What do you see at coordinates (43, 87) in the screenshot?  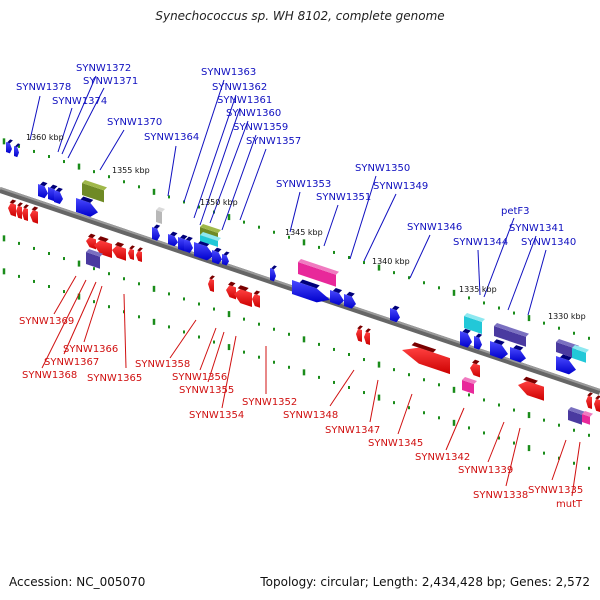 I see `forward-gene-label: SYNW1378` at bounding box center [43, 87].